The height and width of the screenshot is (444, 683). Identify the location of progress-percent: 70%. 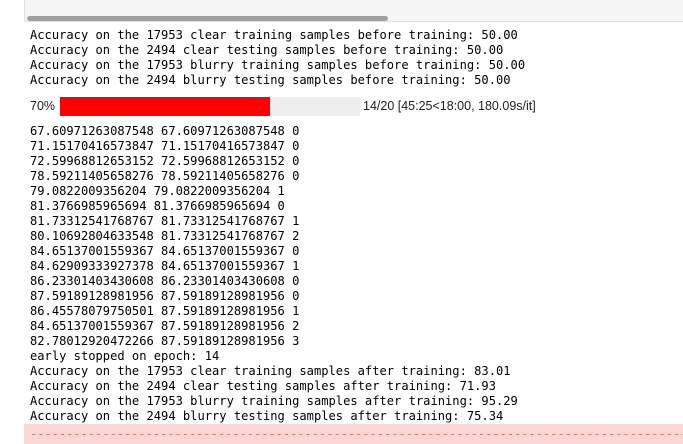
(43, 106).